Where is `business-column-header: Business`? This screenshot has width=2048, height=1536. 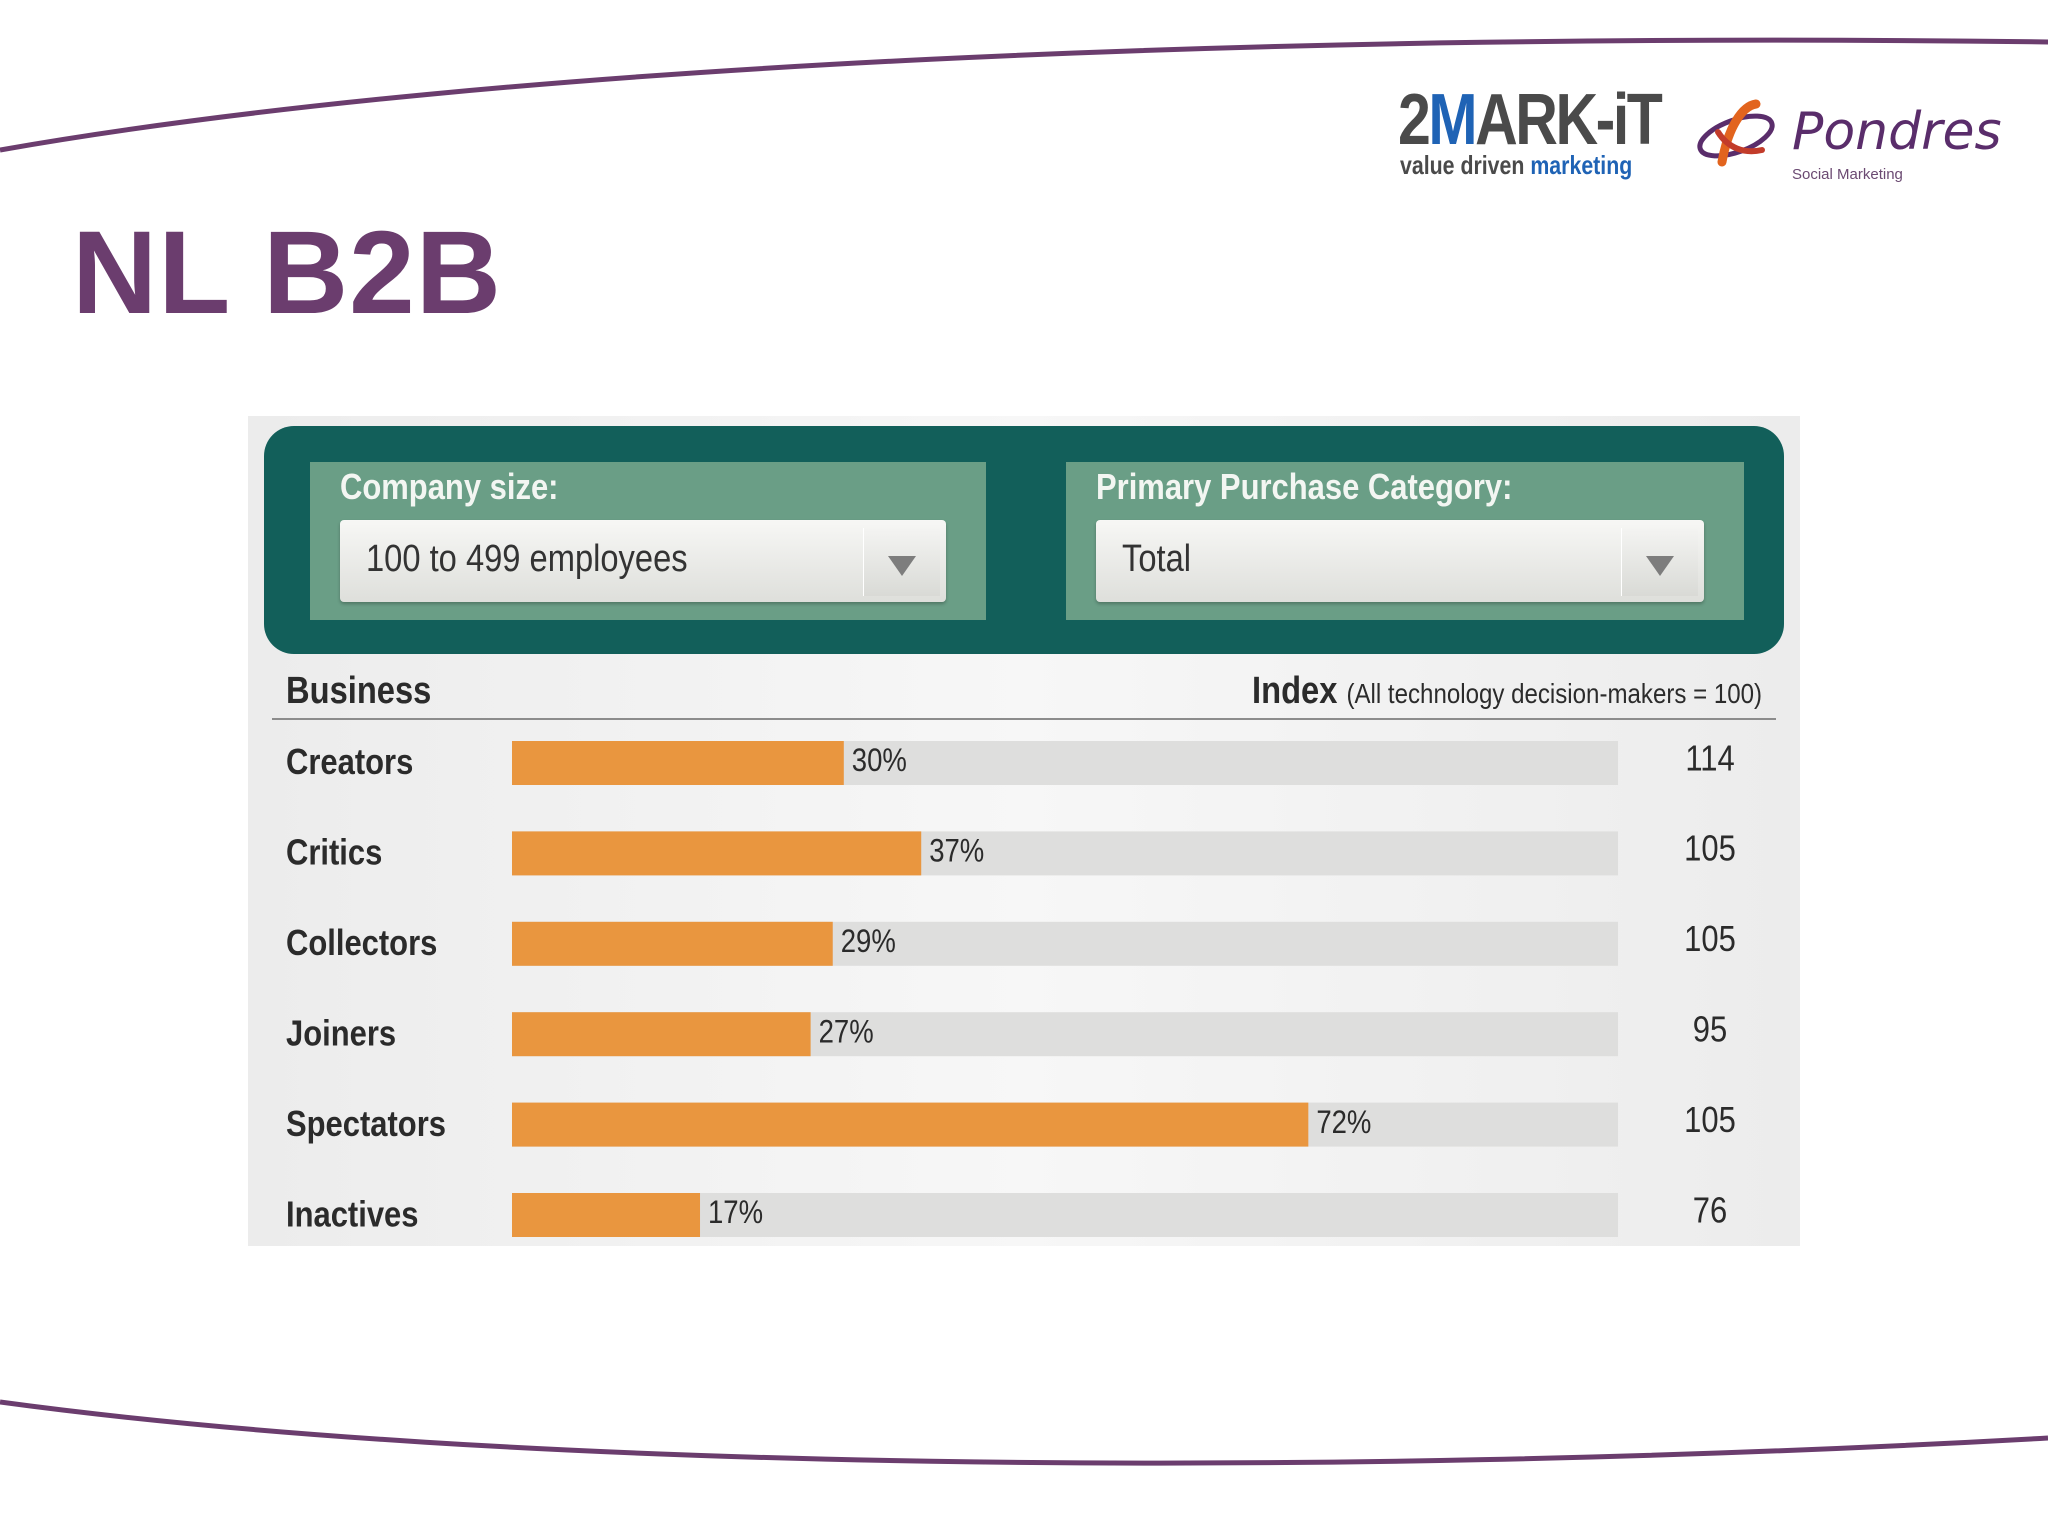 business-column-header: Business is located at coordinates (359, 691).